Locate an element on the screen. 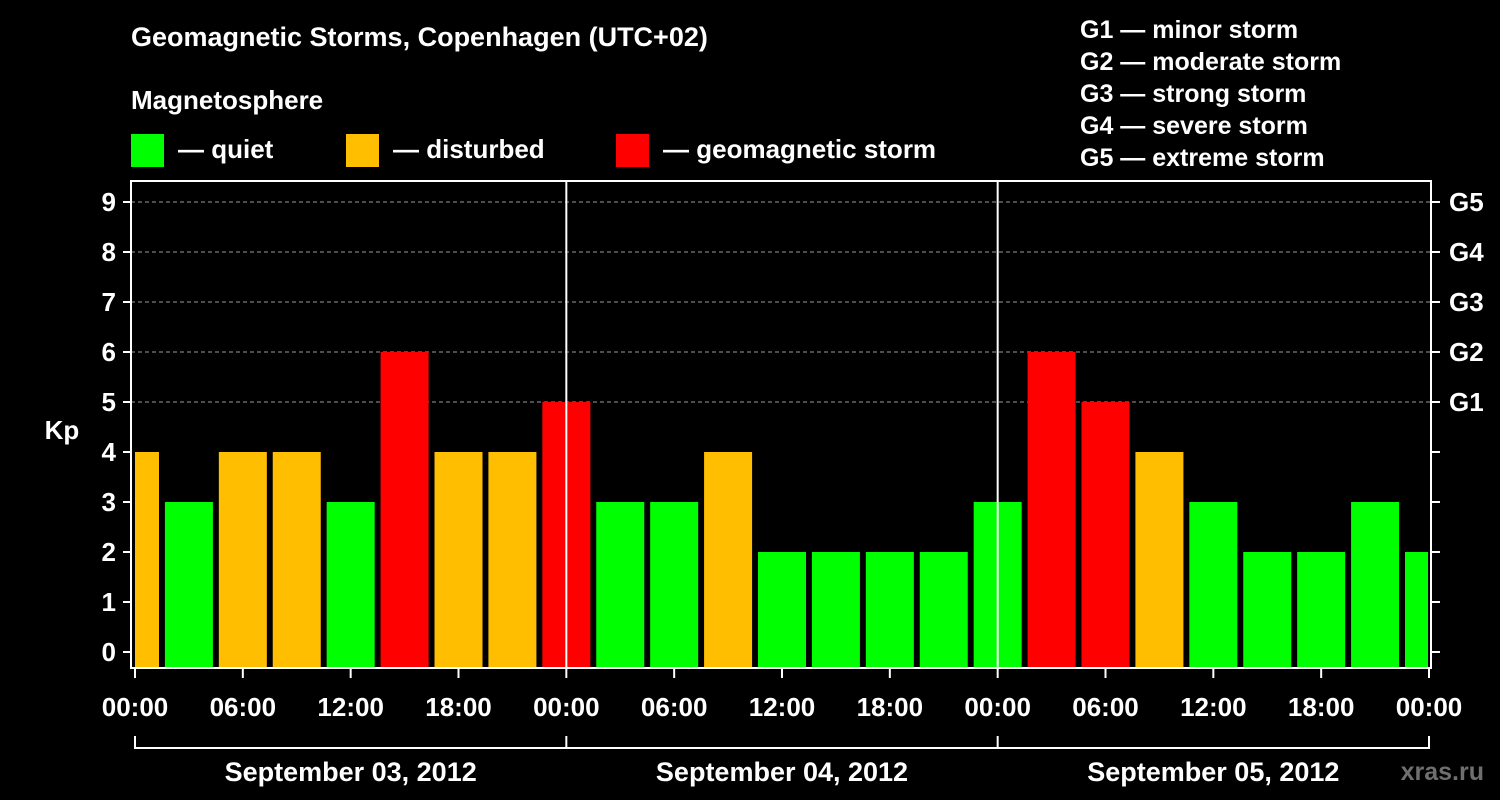 The height and width of the screenshot is (800, 1500). disturbed-swatch-icon is located at coordinates (362, 150).